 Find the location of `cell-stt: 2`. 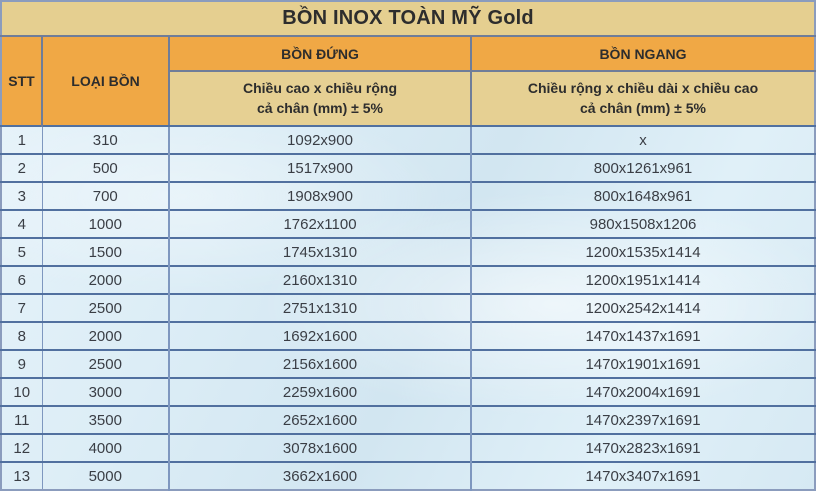

cell-stt: 2 is located at coordinates (21, 167).